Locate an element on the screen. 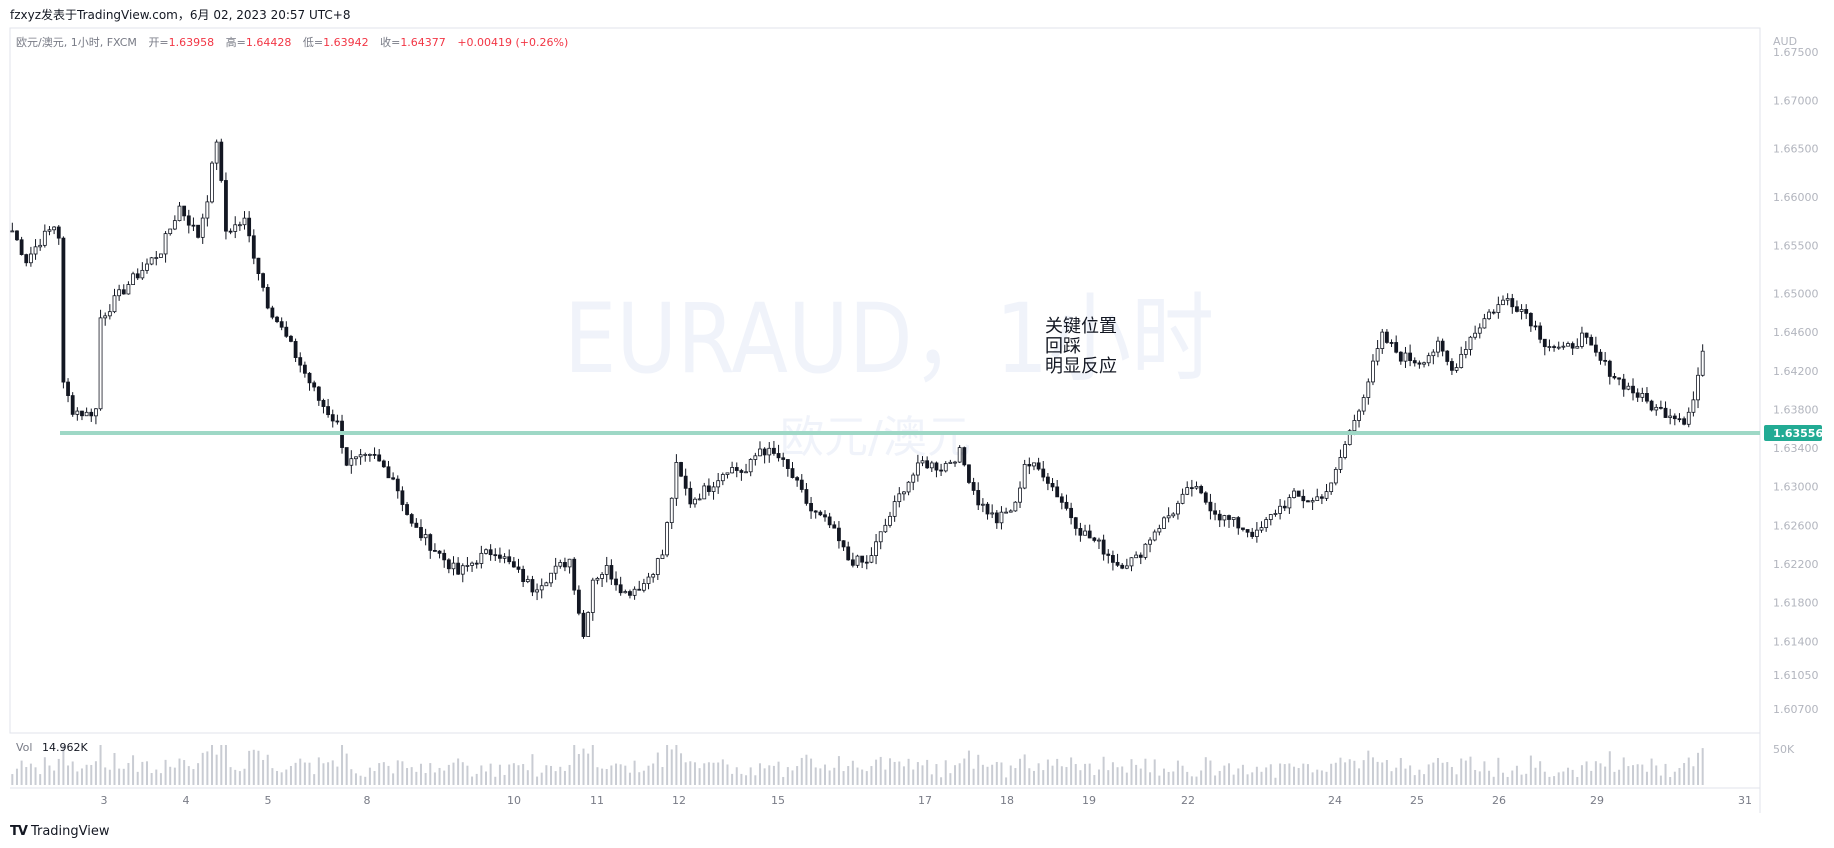 This screenshot has height=848, width=1834. time-tick-label: 29 is located at coordinates (1597, 800).